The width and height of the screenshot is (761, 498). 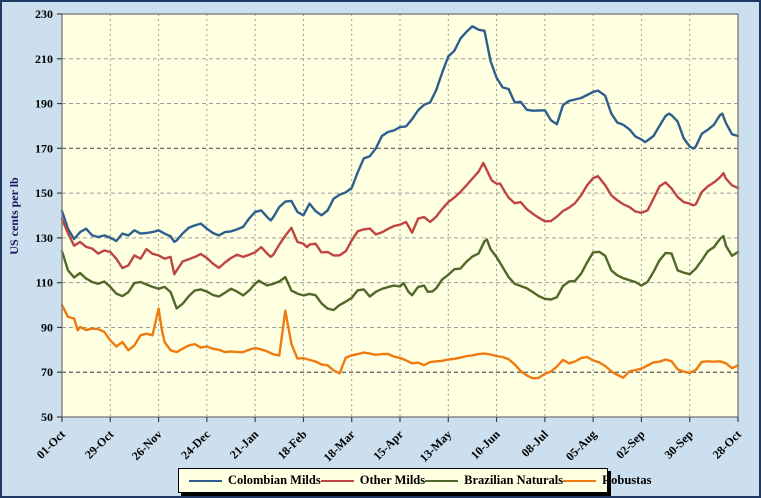 I want to click on x-tick-label: 10-Jun, so click(x=485, y=444).